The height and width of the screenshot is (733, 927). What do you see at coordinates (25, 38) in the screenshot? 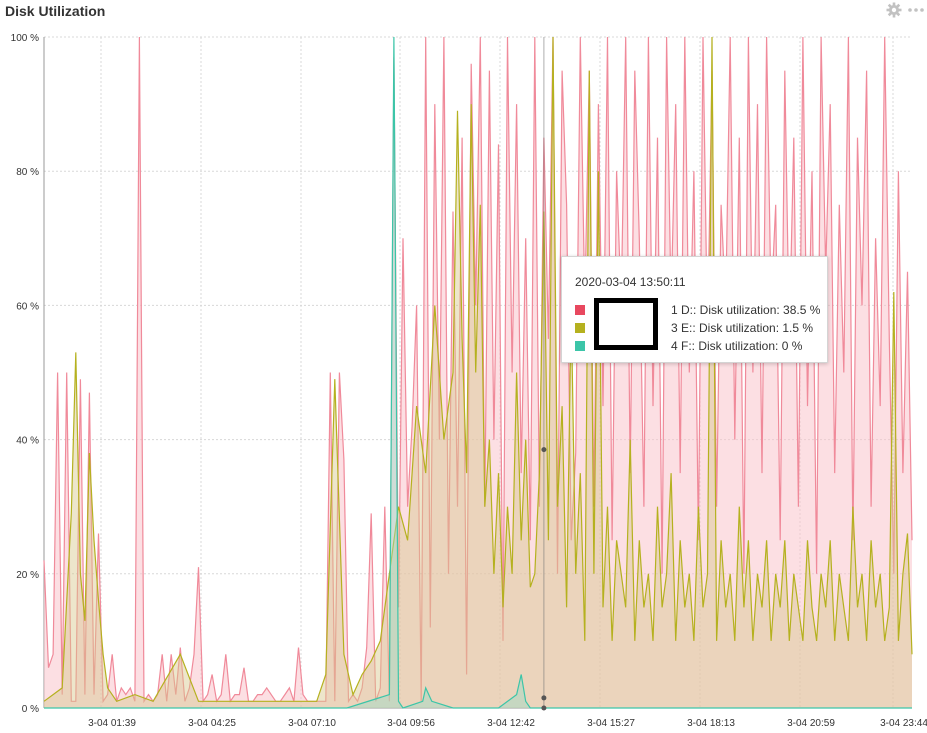
I see `y-tick-label: 100 %` at bounding box center [25, 38].